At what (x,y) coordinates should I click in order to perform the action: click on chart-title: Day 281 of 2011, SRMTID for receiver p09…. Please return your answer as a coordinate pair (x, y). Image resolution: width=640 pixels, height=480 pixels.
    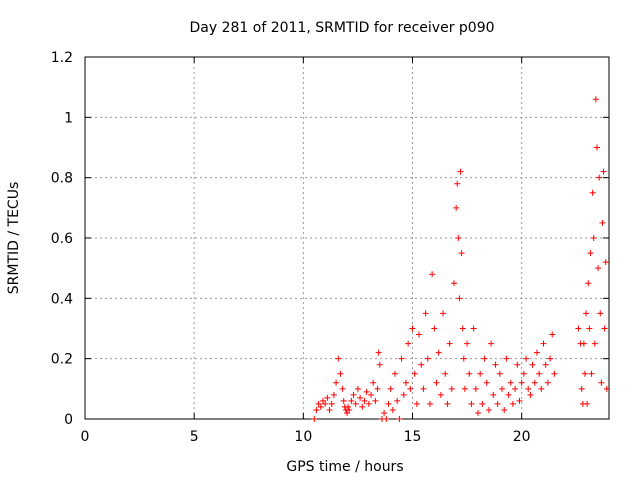
    Looking at the image, I should click on (341, 28).